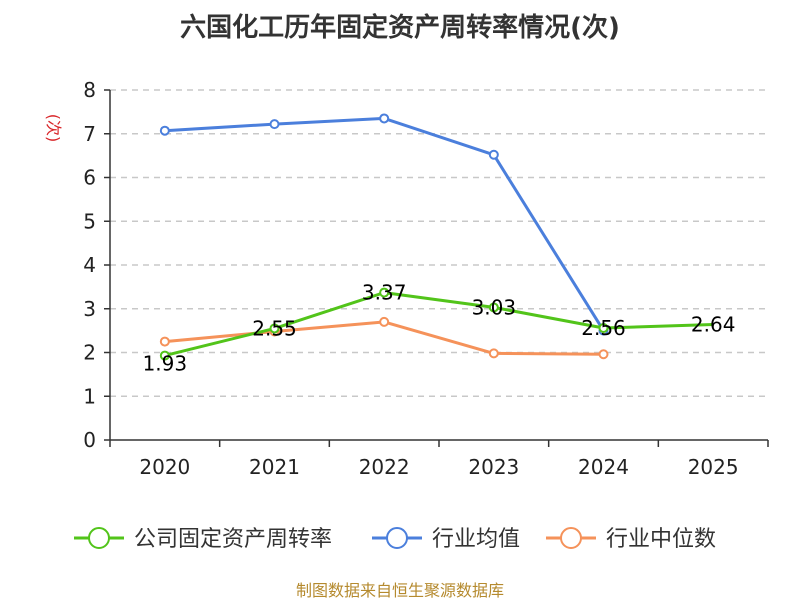 This screenshot has width=800, height=600. What do you see at coordinates (89, 353) in the screenshot?
I see `y-tick-label-2: 2` at bounding box center [89, 353].